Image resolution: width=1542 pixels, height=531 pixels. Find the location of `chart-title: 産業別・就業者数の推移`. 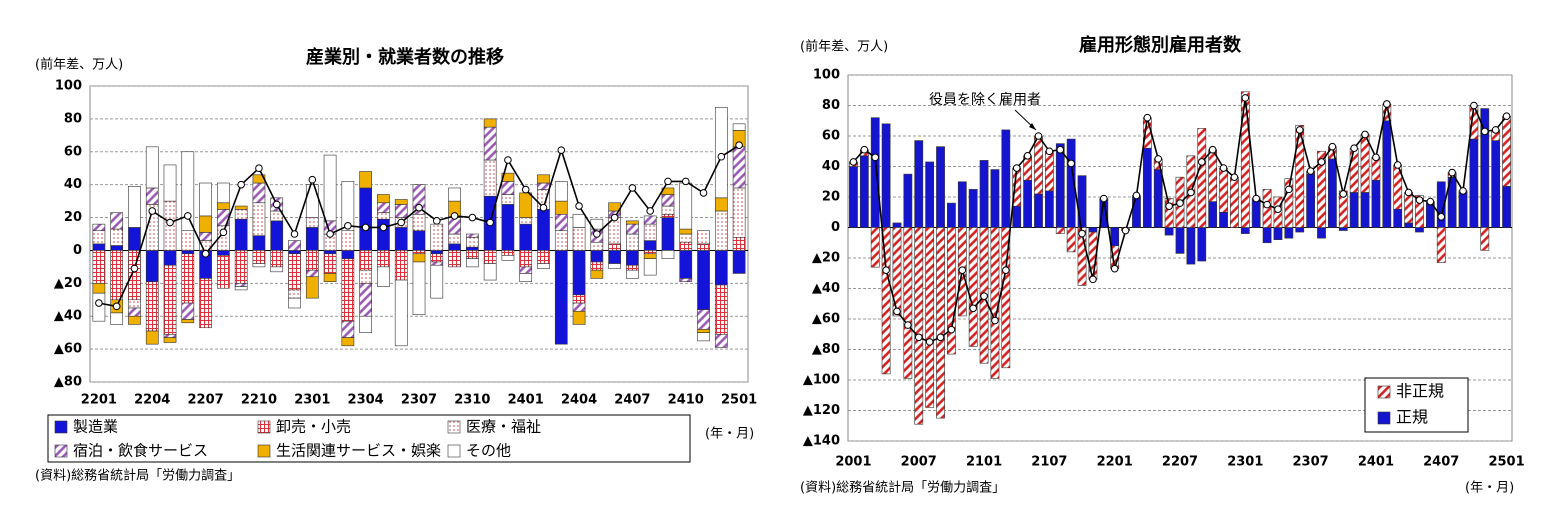

chart-title: 産業別・就業者数の推移 is located at coordinates (405, 57).